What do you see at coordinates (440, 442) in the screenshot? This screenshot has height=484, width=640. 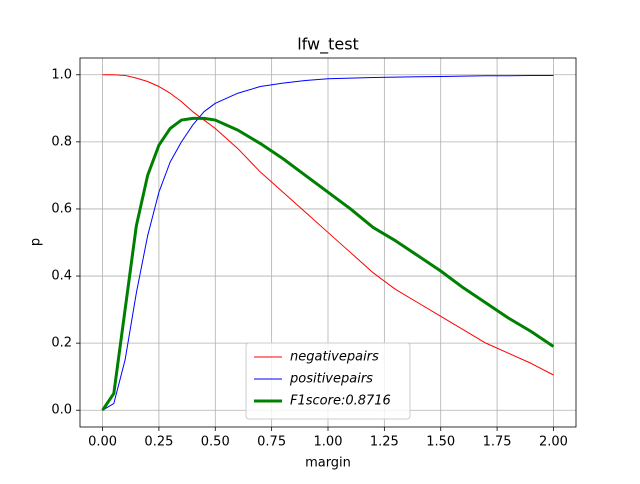 I see `x-tick-label: 1.50` at bounding box center [440, 442].